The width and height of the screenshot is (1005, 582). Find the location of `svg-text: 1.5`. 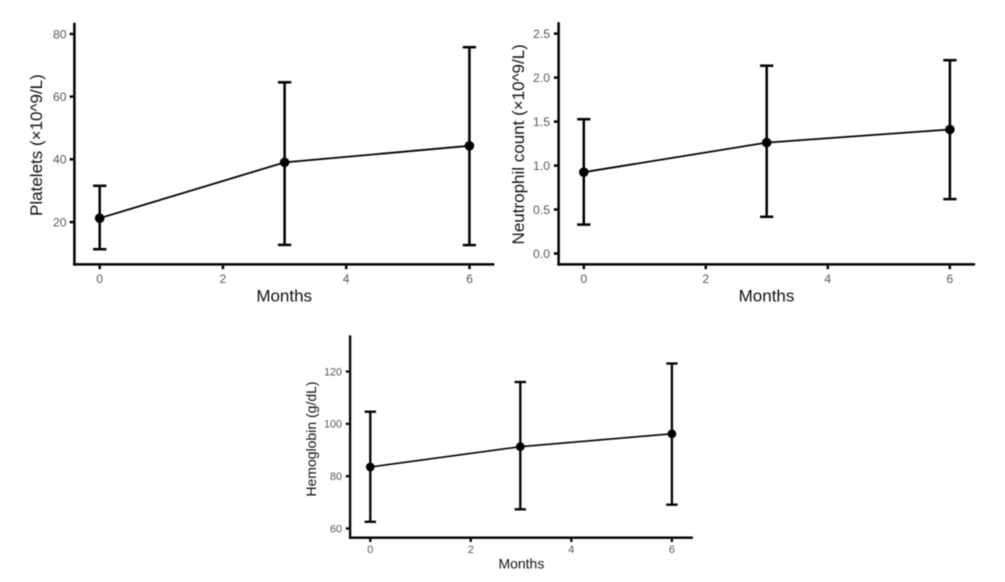

svg-text: 1.5 is located at coordinates (541, 122).